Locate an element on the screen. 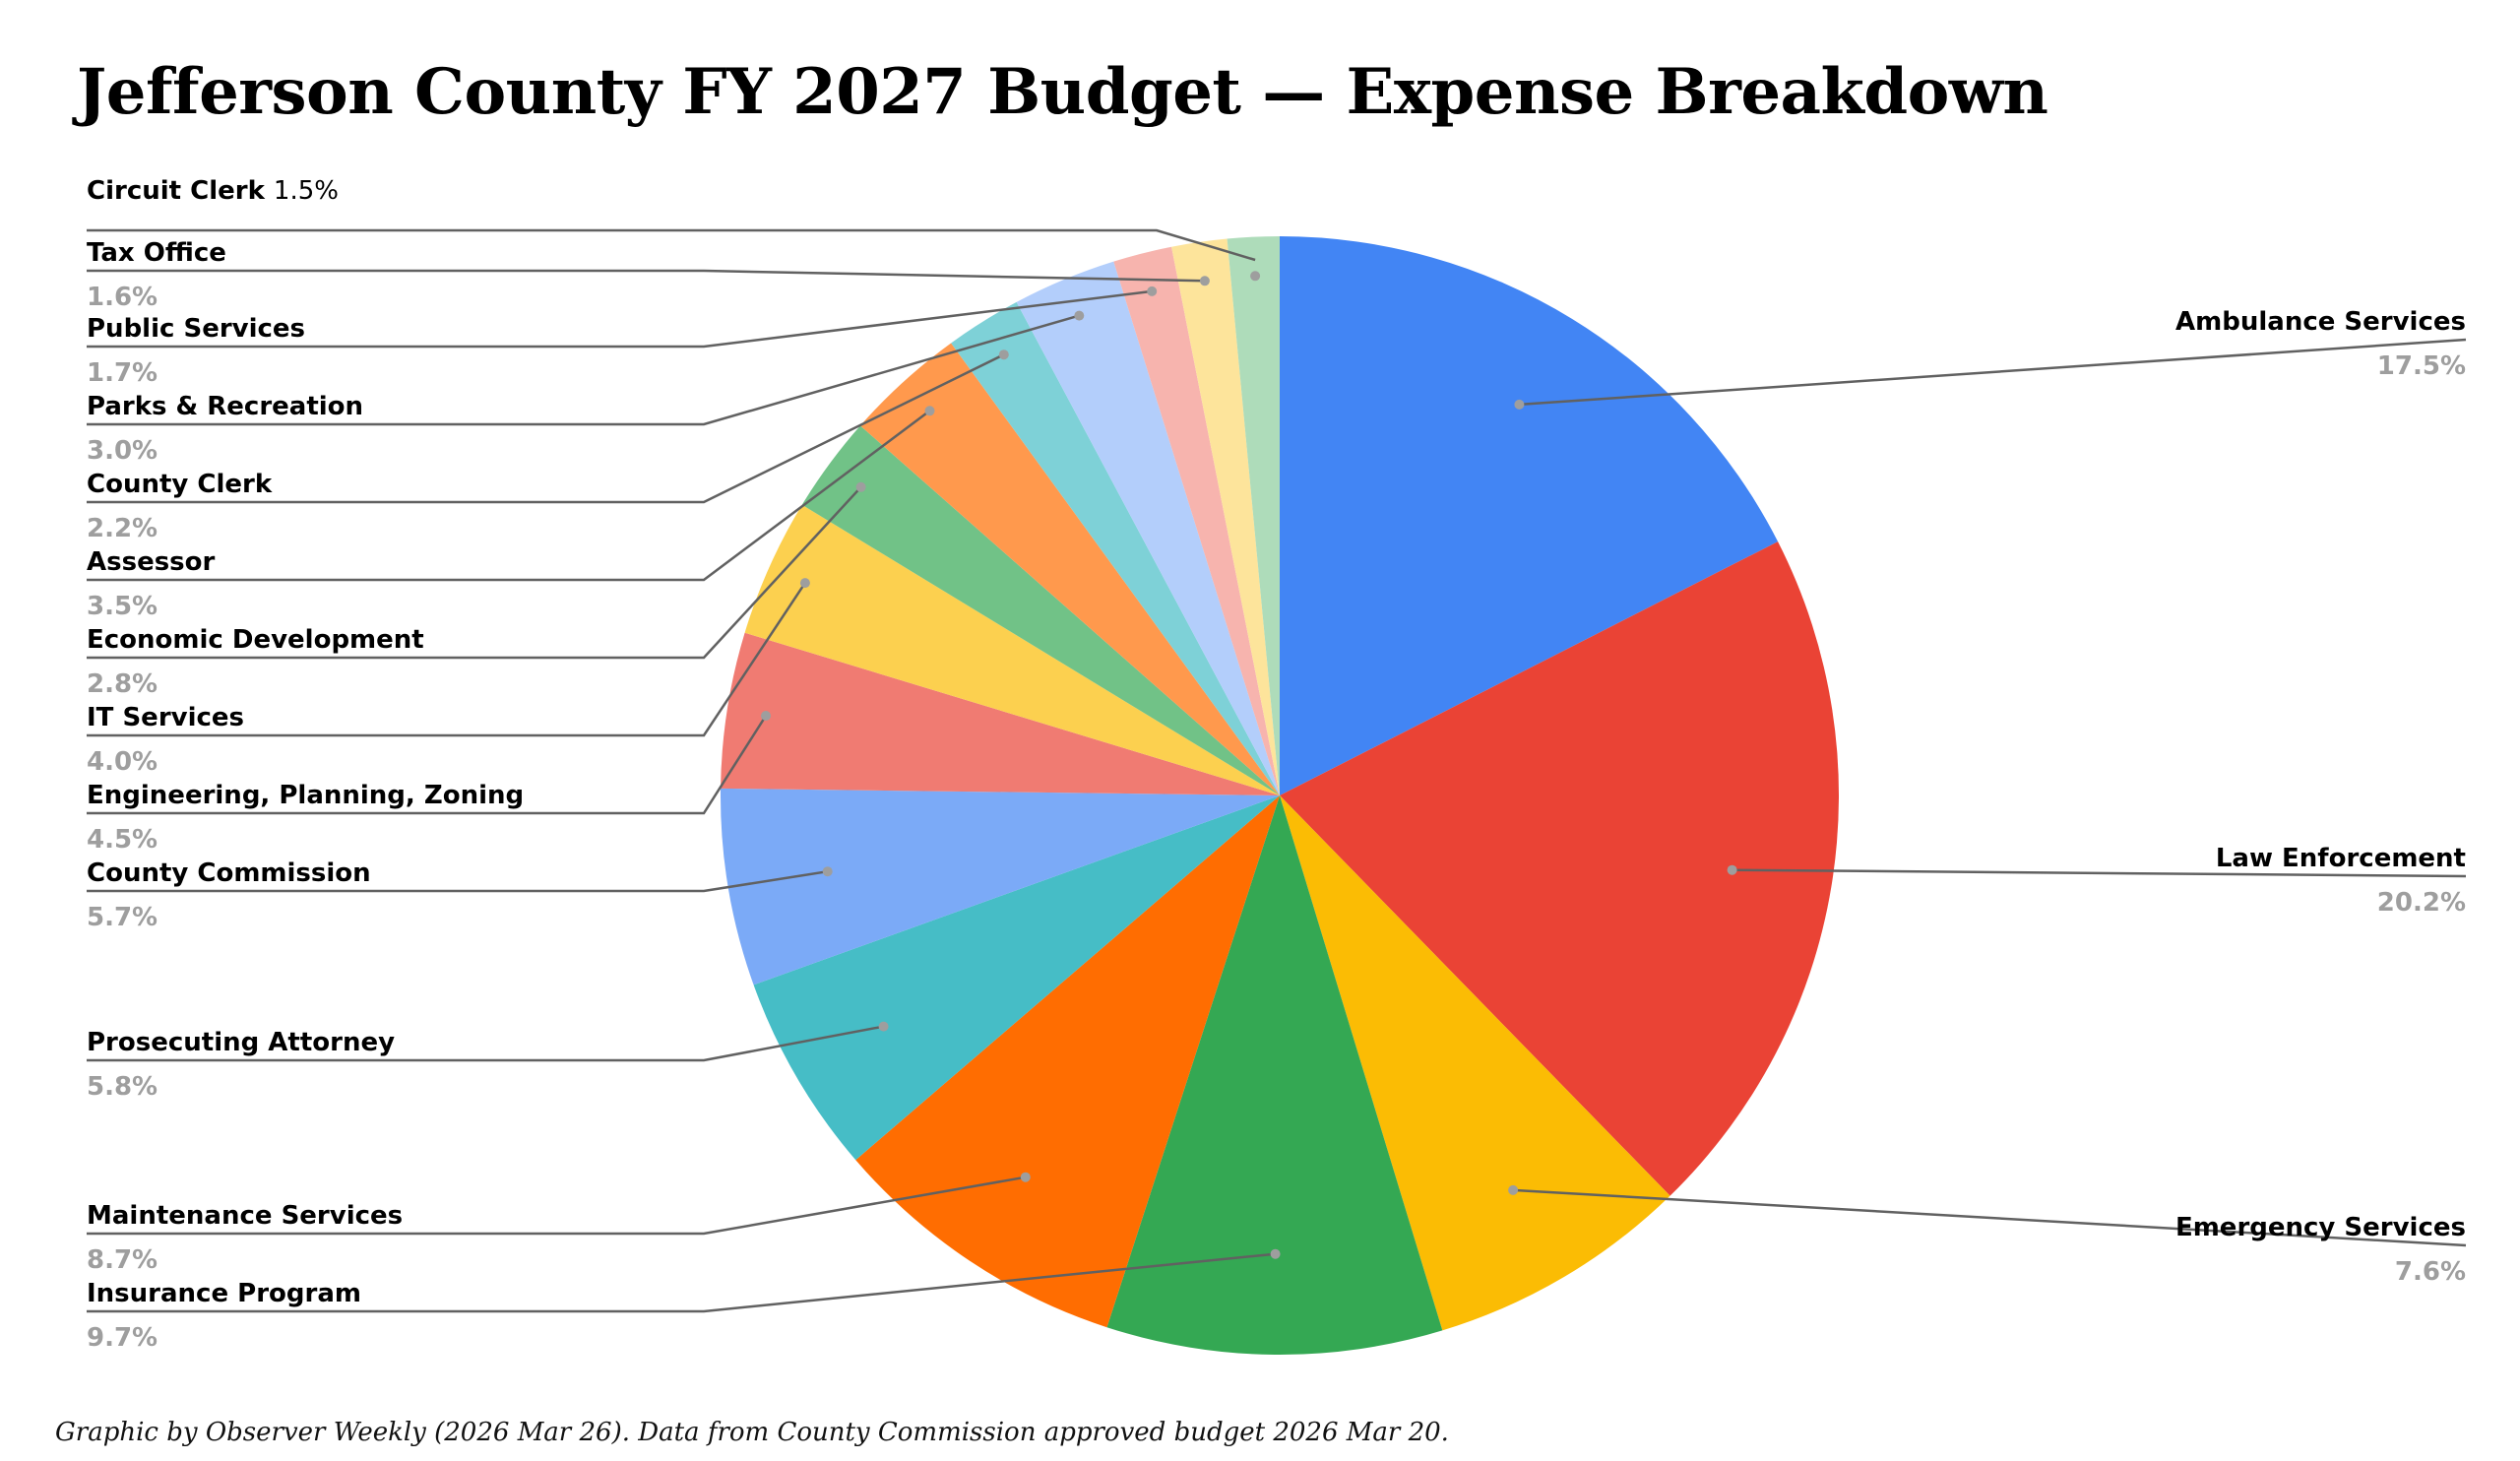 The image size is (2520, 1461). pct-emergency-services: 7.6% is located at coordinates (2430, 1272).